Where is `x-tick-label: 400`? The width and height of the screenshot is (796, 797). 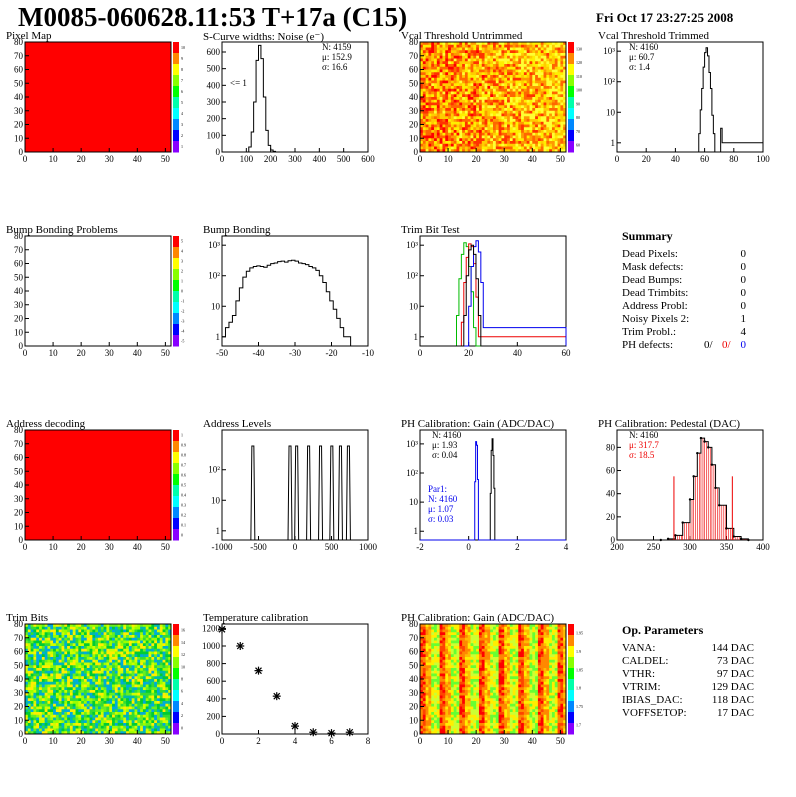
x-tick-label: 400 is located at coordinates (763, 547).